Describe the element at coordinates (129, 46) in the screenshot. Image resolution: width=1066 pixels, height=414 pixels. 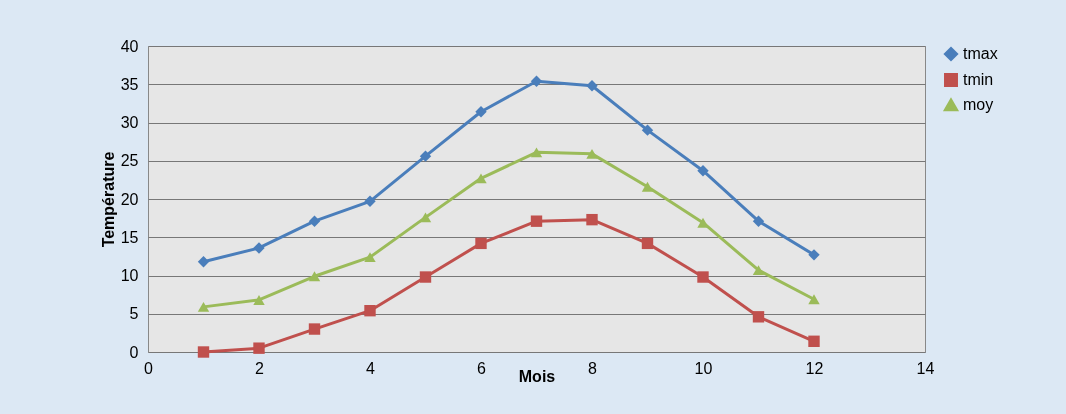
I see `y-tick-label: 40` at that location.